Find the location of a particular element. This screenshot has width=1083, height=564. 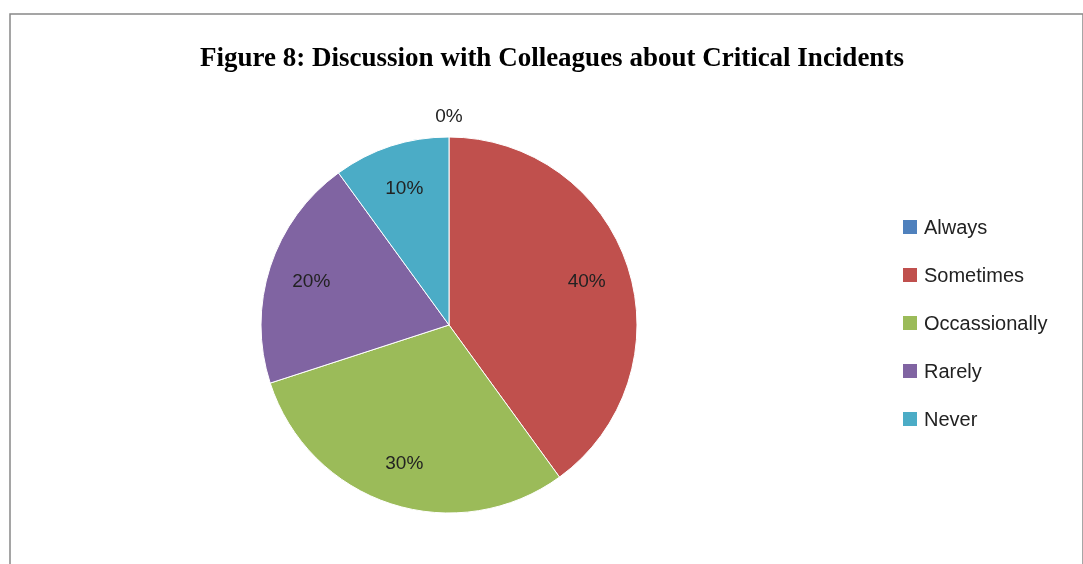

data-label: 40% is located at coordinates (586, 280).